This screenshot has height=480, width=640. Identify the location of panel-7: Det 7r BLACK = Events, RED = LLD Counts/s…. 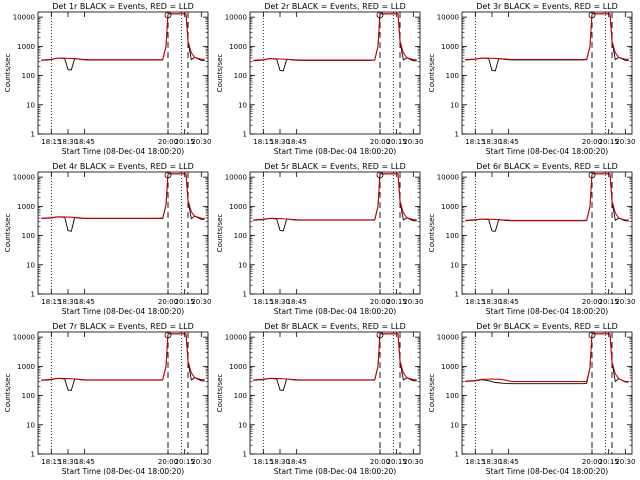
(107, 399).